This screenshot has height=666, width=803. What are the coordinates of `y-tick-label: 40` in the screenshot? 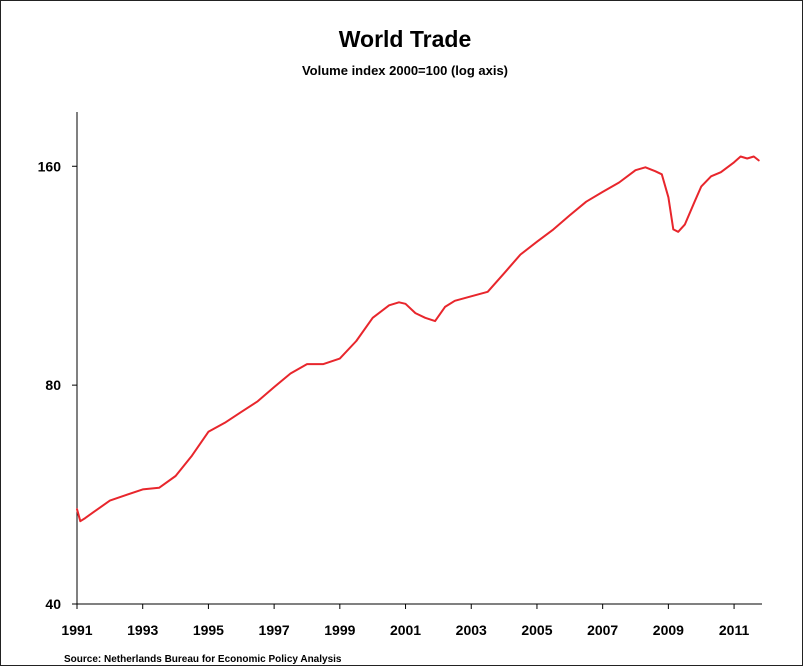 It's located at (53, 604).